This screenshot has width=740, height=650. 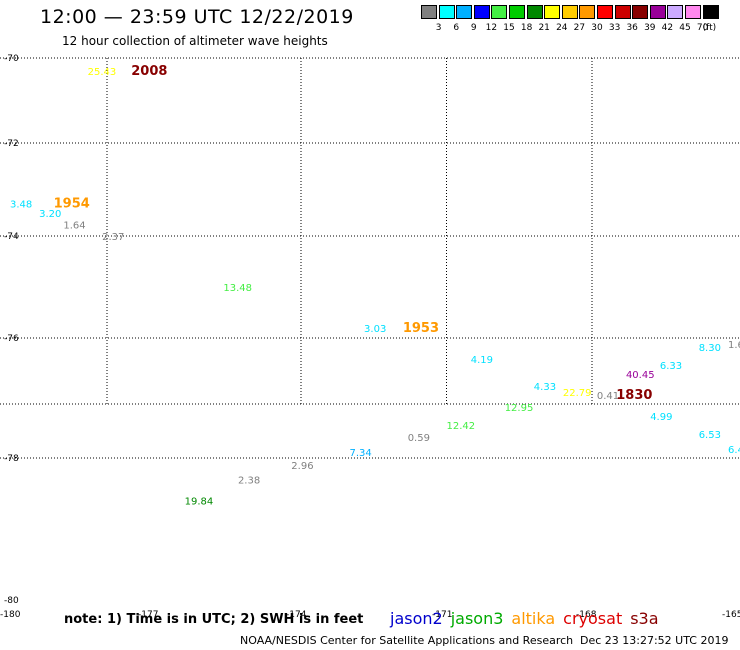 What do you see at coordinates (671, 366) in the screenshot?
I see `wave-height-label: 6.33` at bounding box center [671, 366].